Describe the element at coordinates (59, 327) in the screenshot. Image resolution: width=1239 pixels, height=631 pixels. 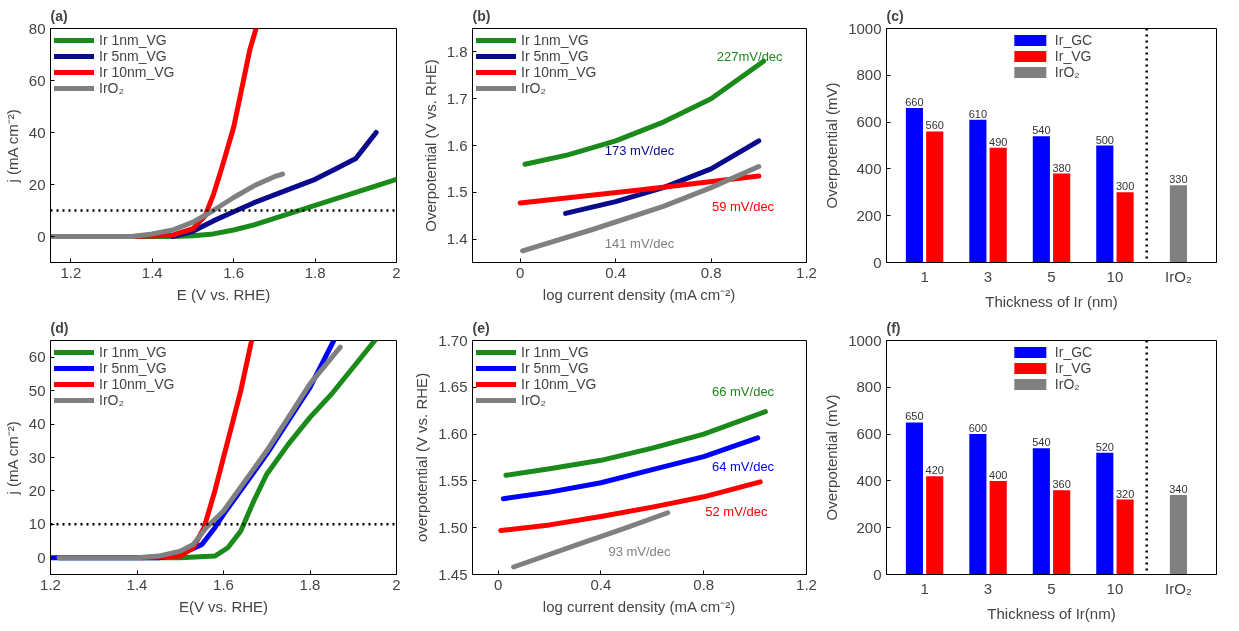
I see `chart-title: (d)` at that location.